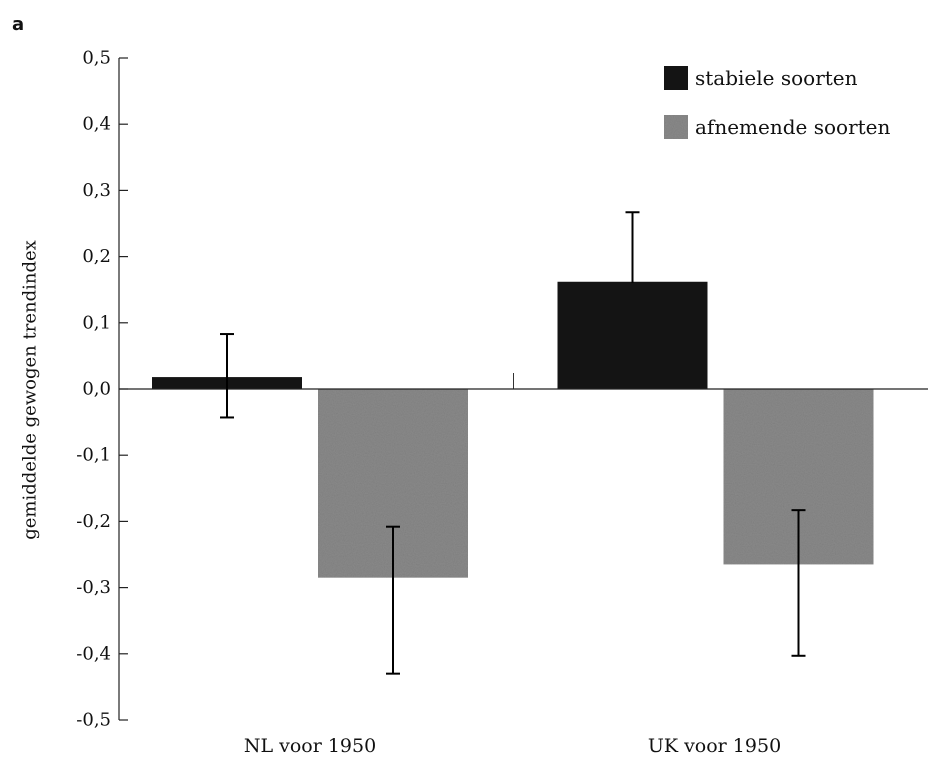 This screenshot has width=928, height=761. What do you see at coordinates (310, 746) in the screenshot?
I see `category-label: NL voor 1950` at bounding box center [310, 746].